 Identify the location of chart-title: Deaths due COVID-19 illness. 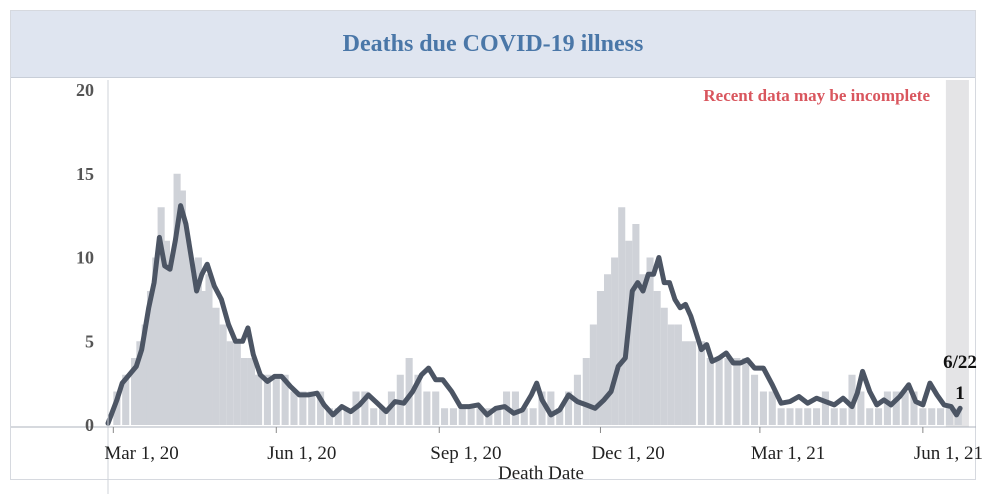
(493, 44).